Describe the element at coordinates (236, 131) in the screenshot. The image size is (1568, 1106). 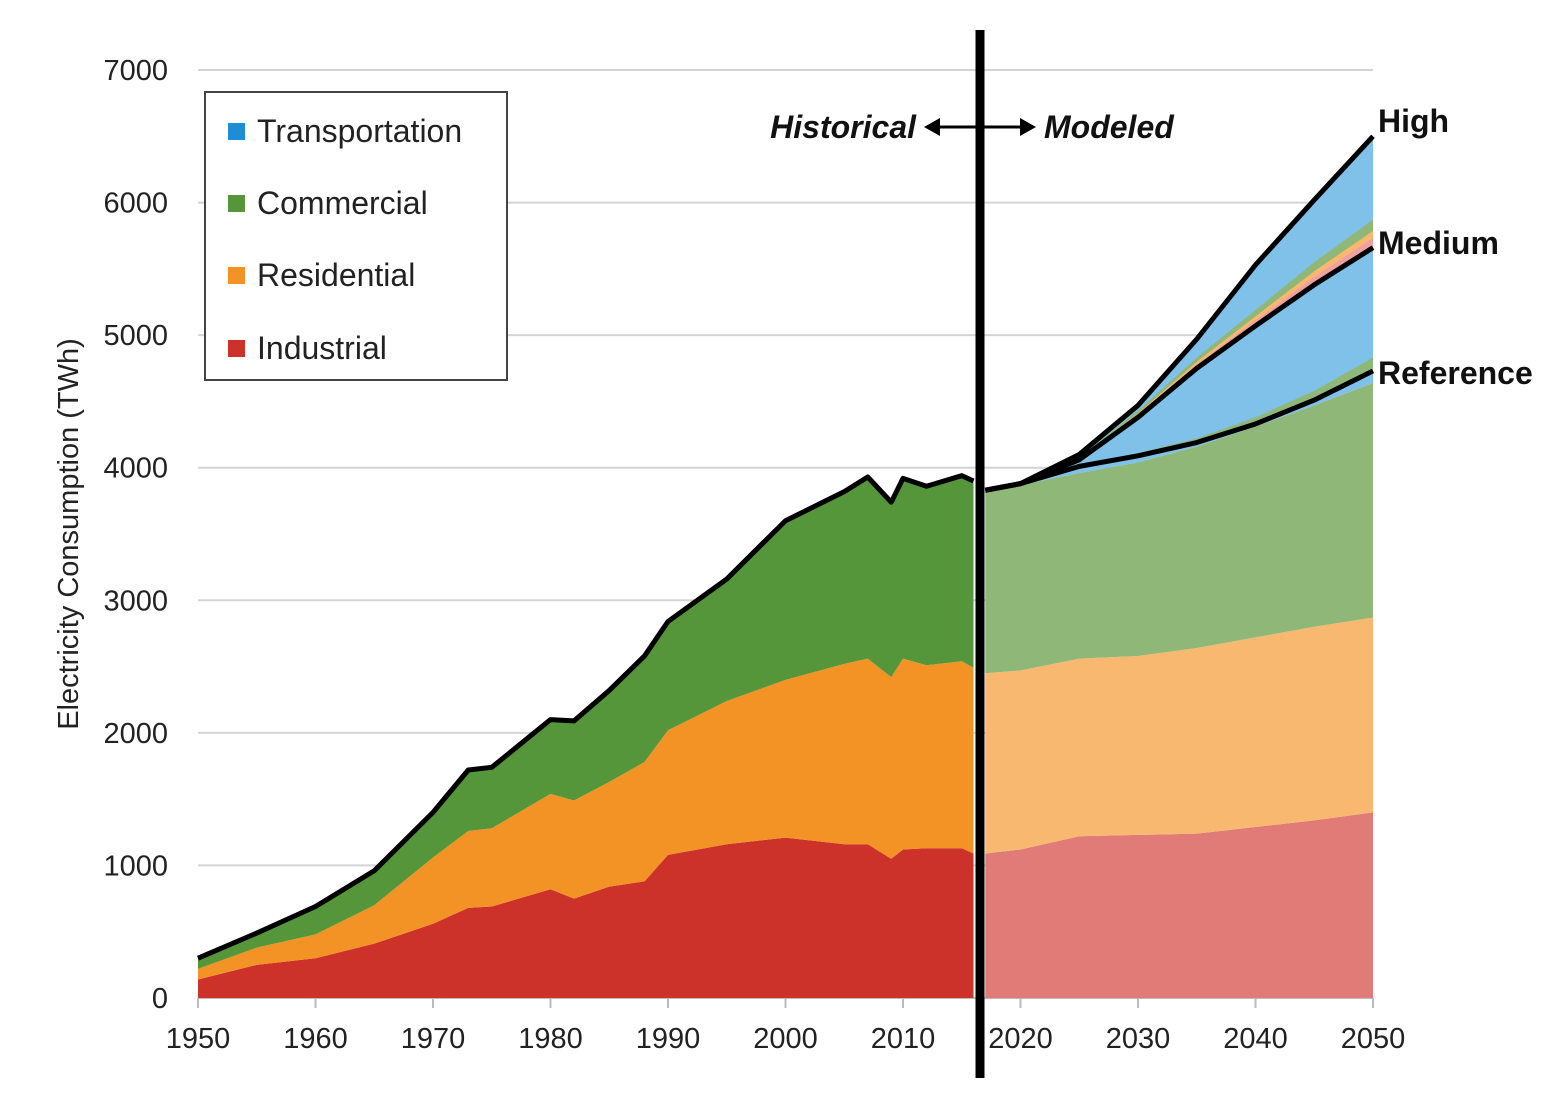
I see `transportation-swatch` at that location.